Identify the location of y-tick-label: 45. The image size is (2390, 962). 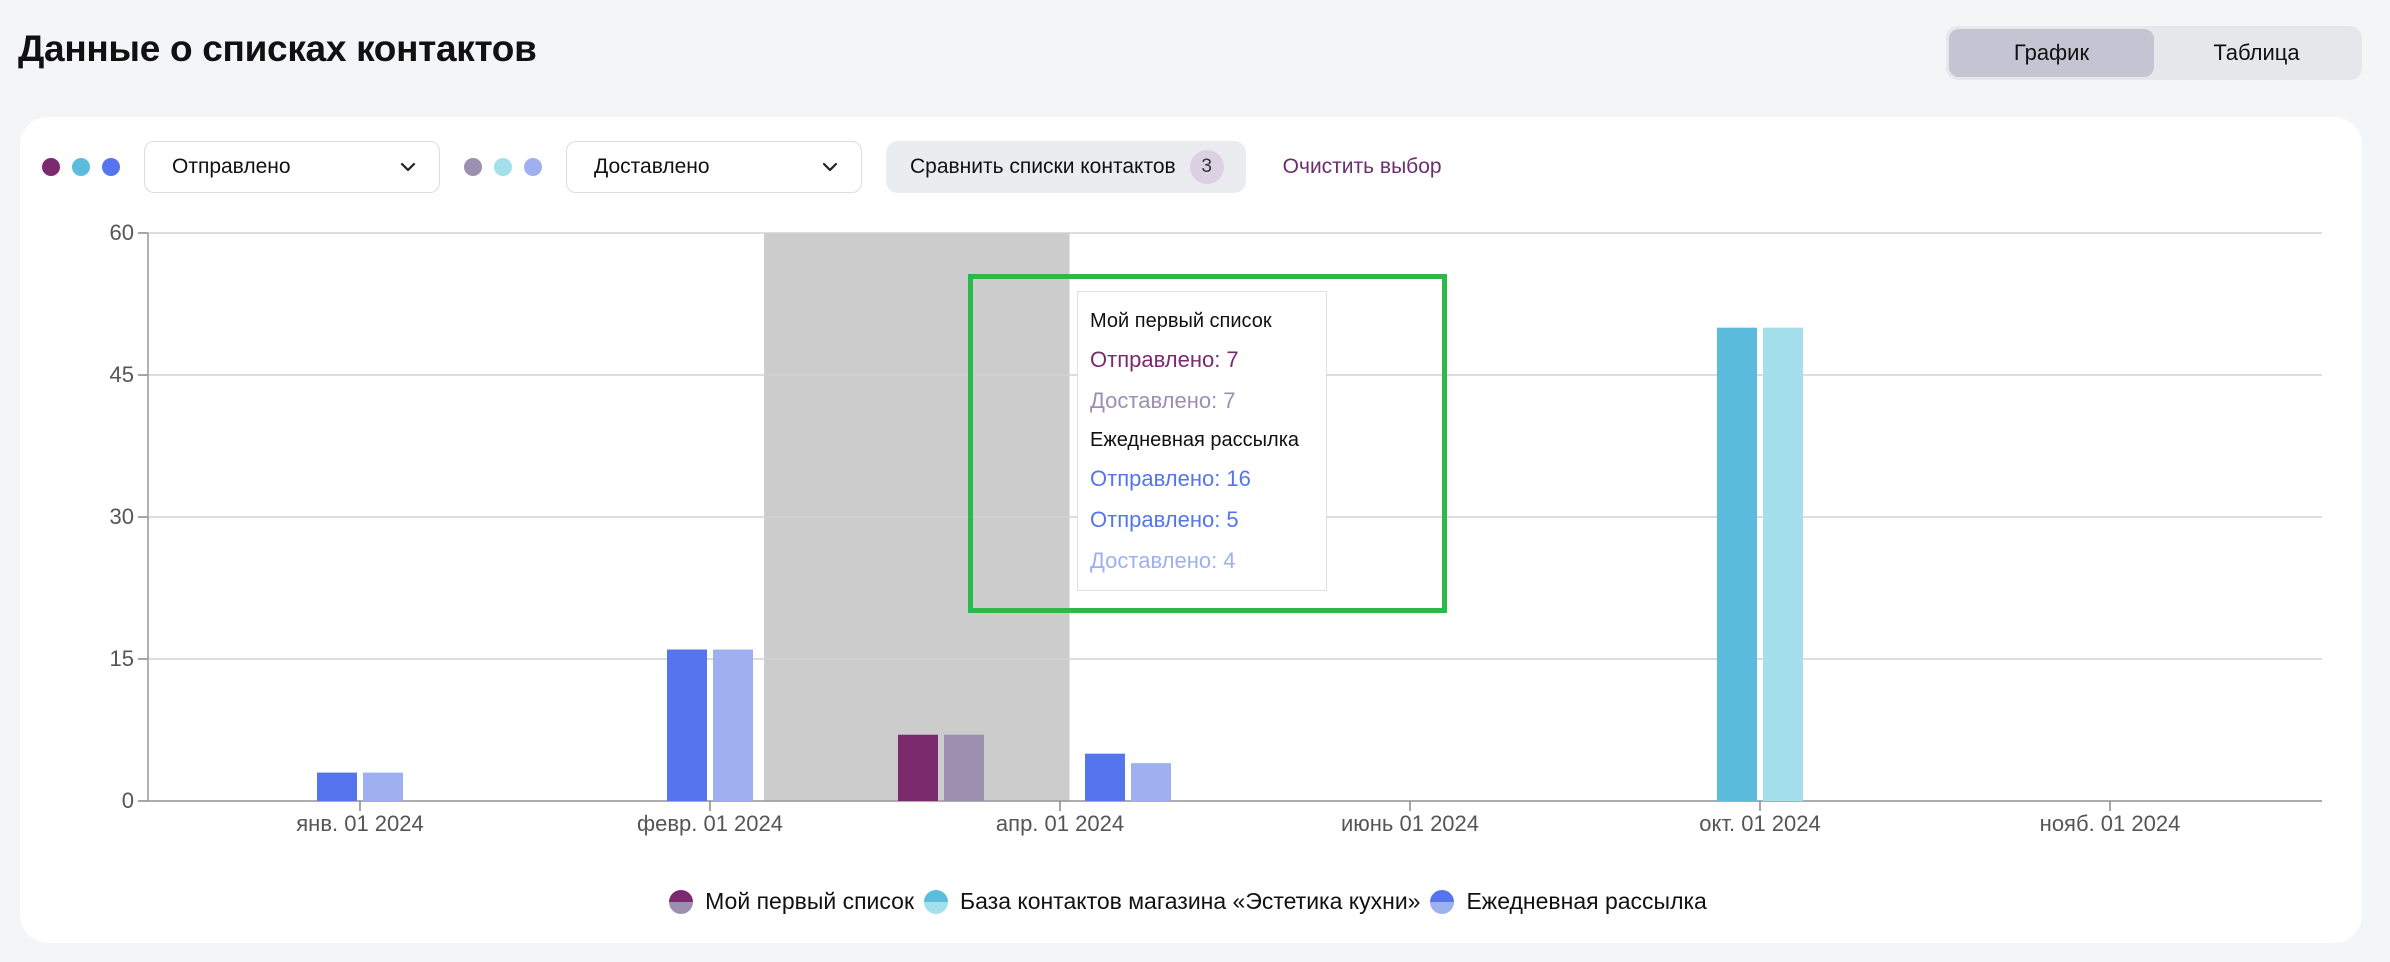
(122, 374).